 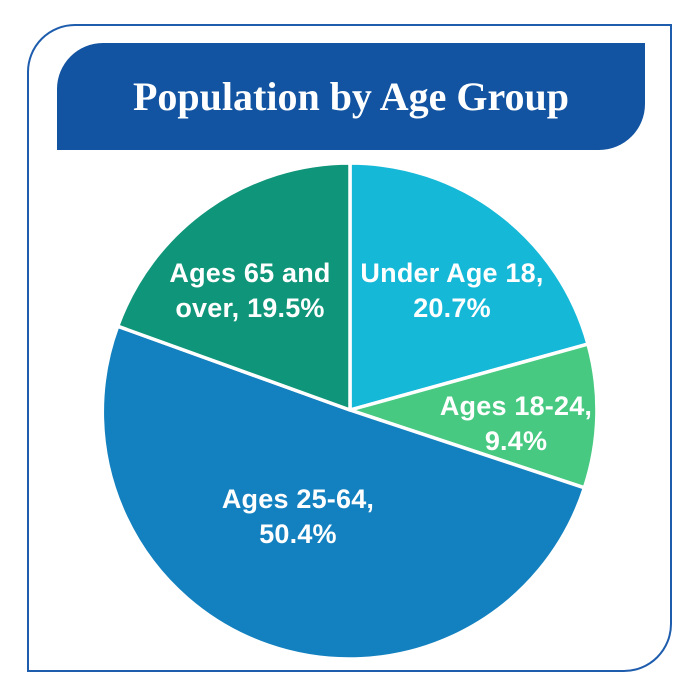 I want to click on slice-label-line: Ages 65 and, so click(x=250, y=273).